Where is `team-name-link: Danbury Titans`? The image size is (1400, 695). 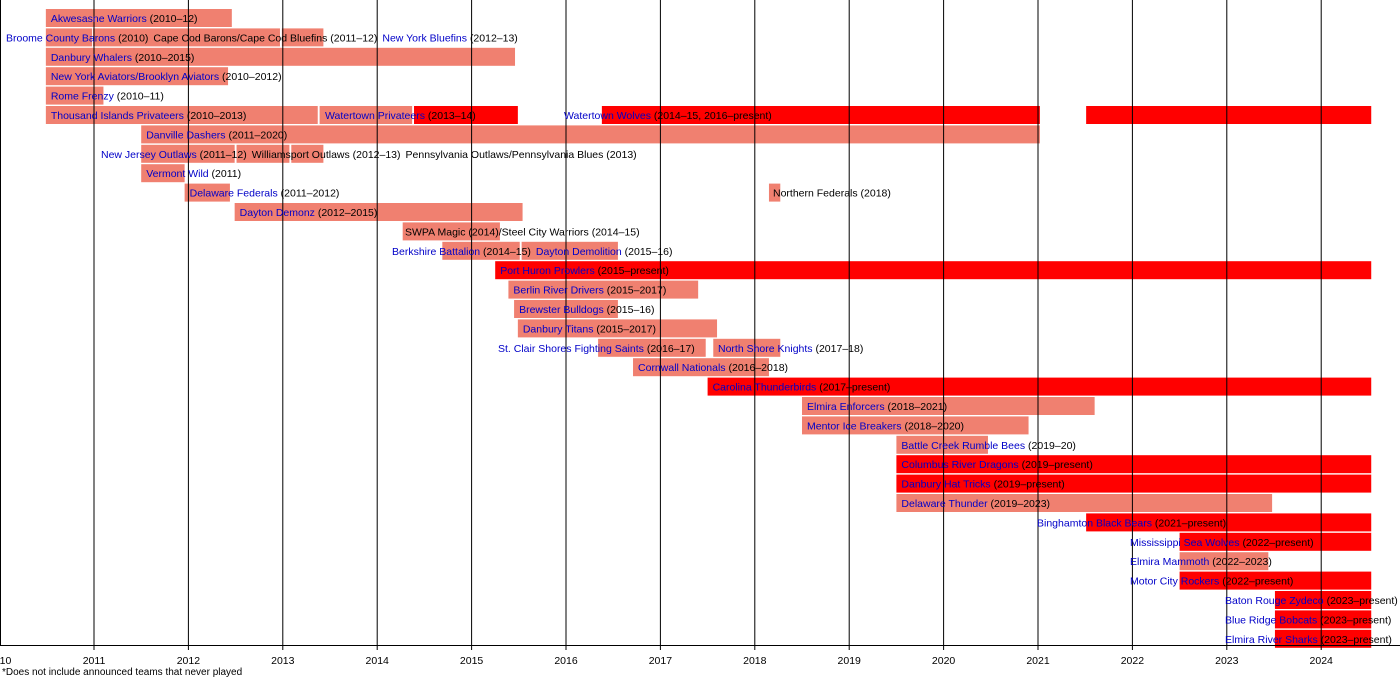
team-name-link: Danbury Titans is located at coordinates (560, 329).